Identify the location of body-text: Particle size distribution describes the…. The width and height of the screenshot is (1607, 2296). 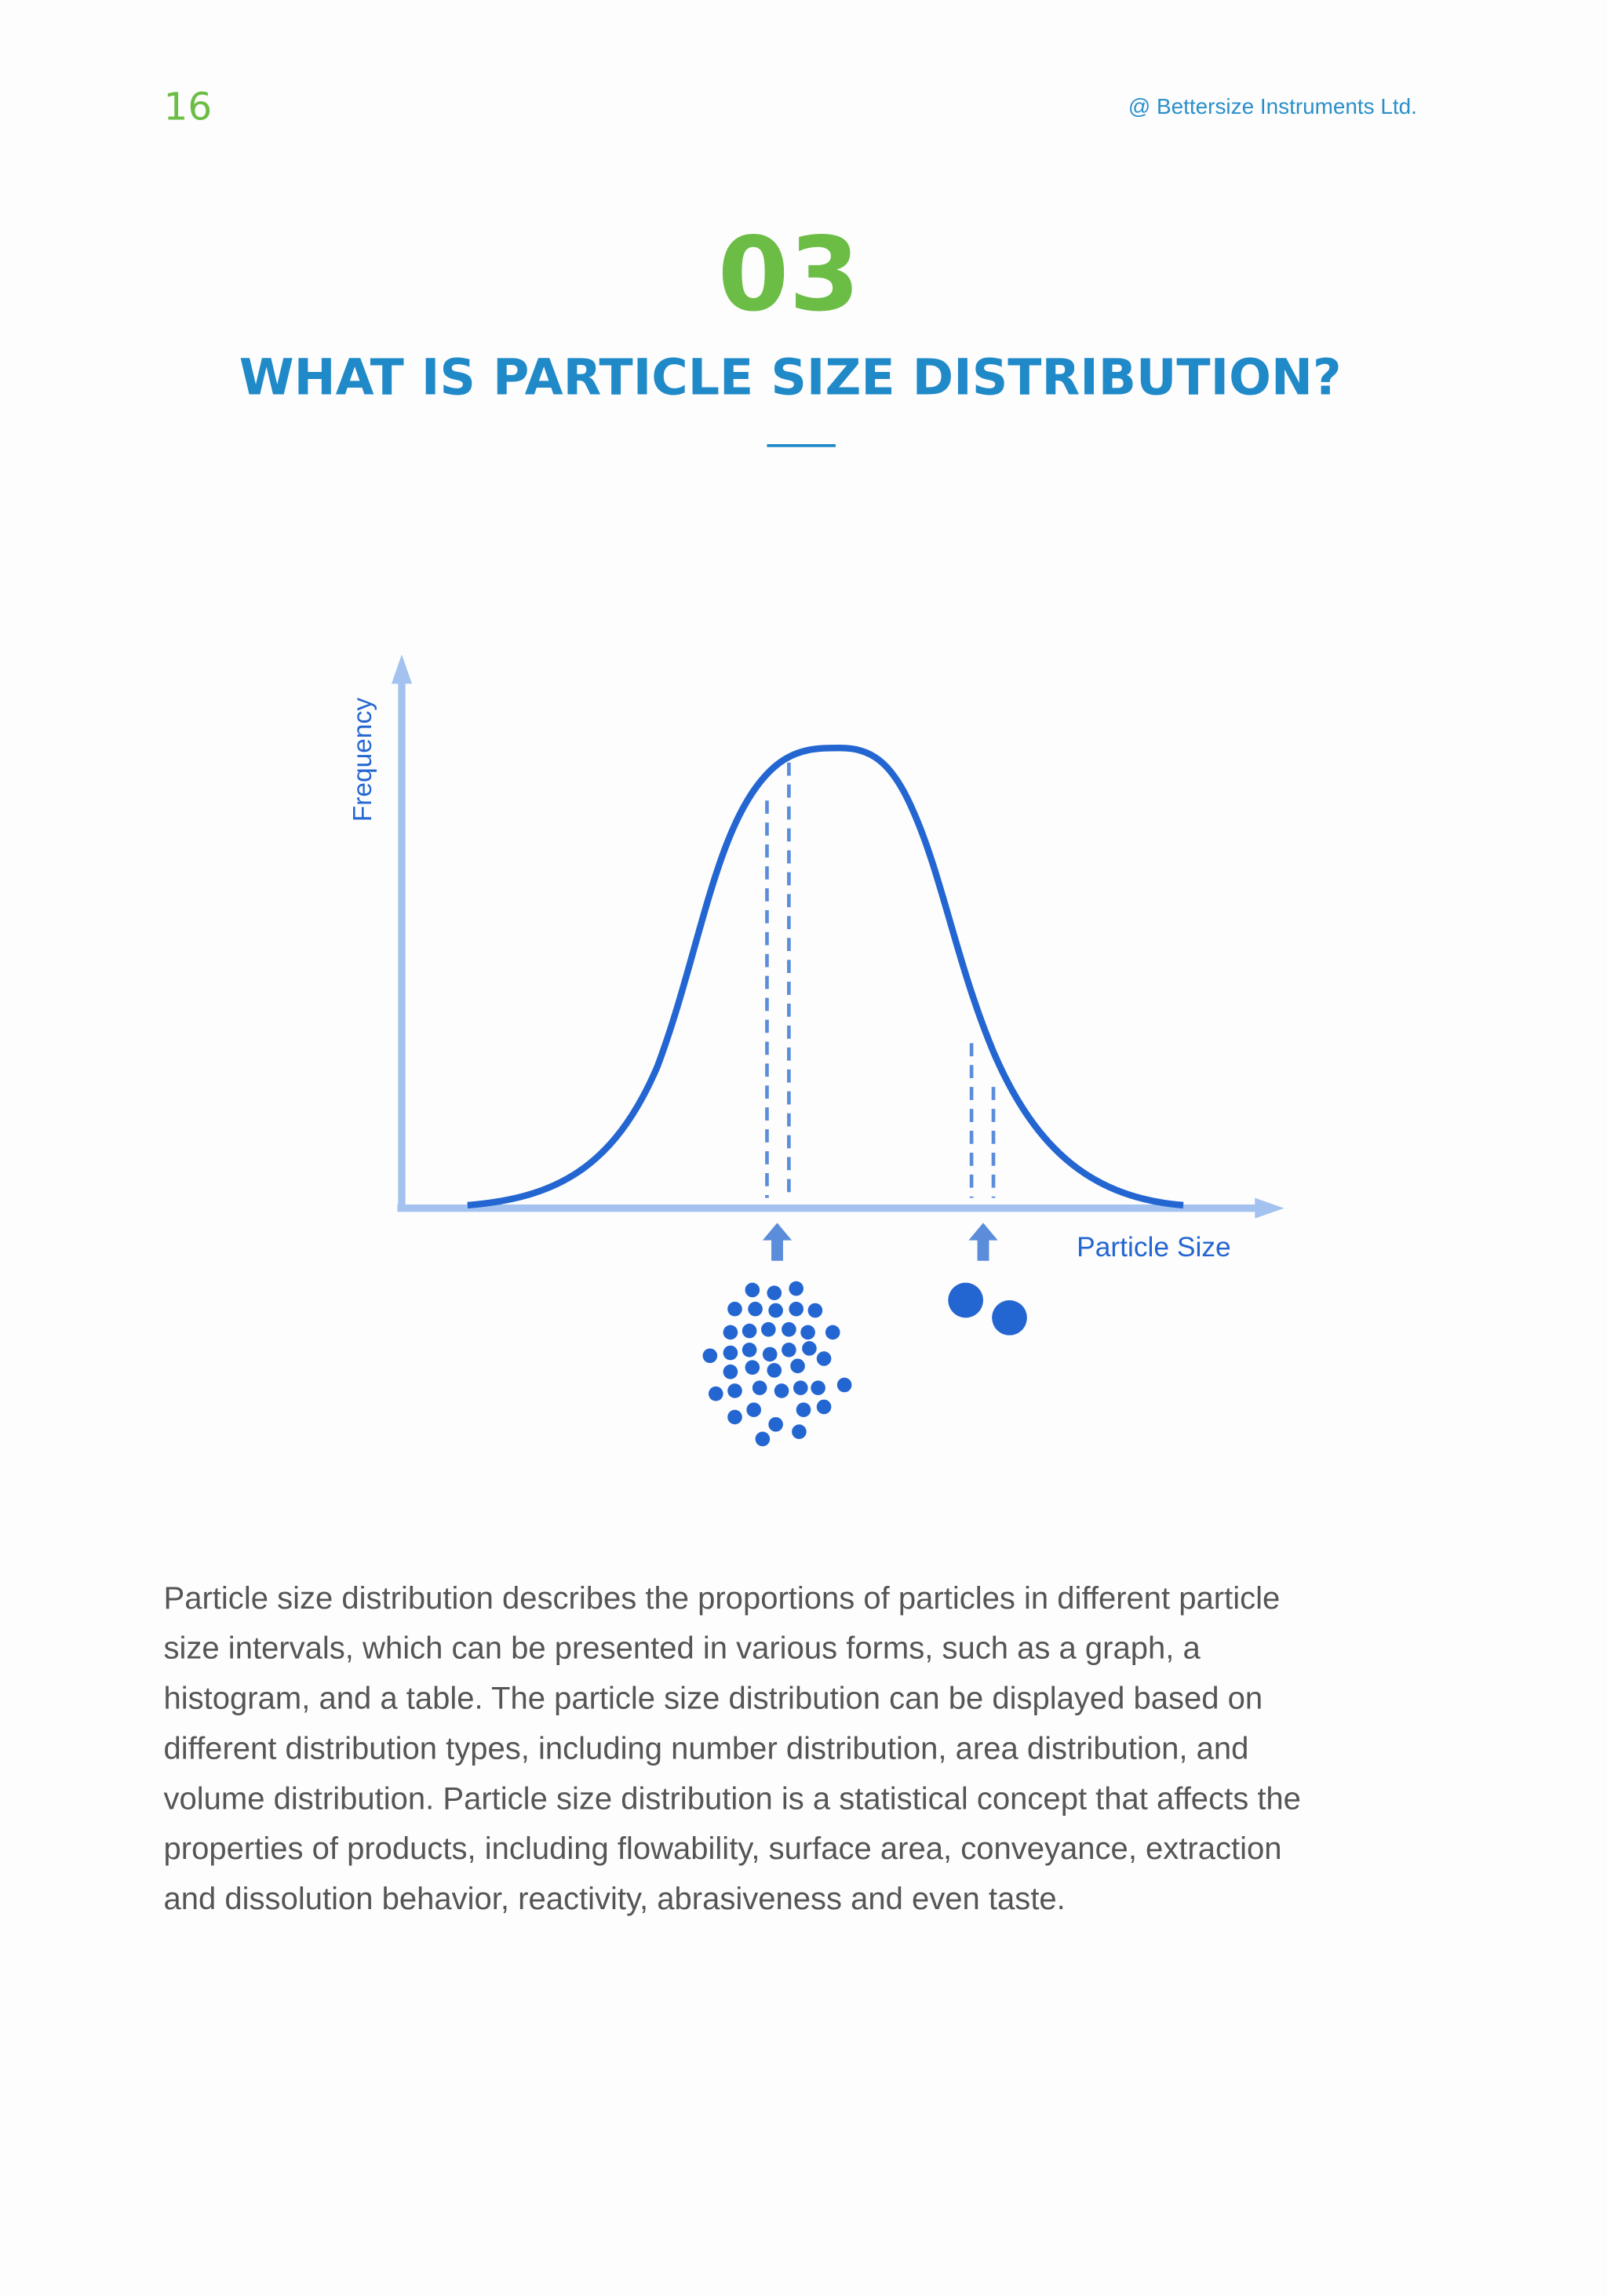
(732, 1748).